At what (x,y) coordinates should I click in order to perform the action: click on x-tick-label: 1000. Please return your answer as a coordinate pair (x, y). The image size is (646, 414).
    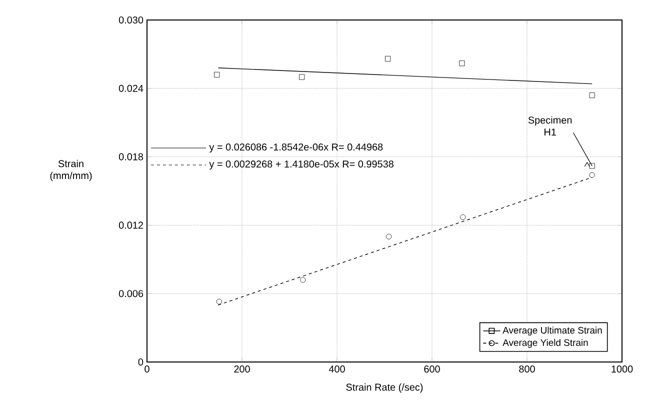
    Looking at the image, I should click on (622, 369).